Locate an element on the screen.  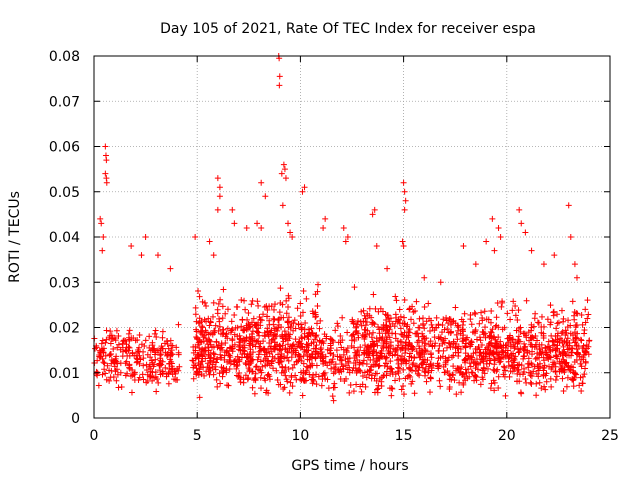
y-tick-label: 0.06 is located at coordinates (64, 148).